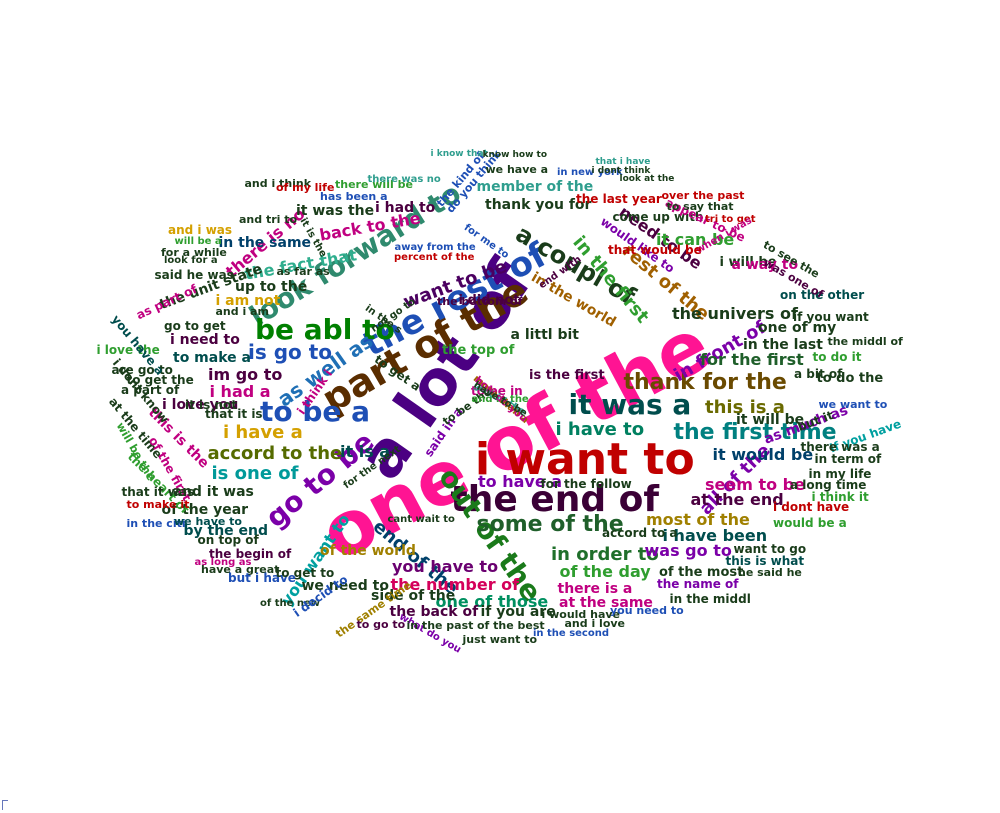  Describe the element at coordinates (500, 399) in the screenshot. I see `cloud-word: and in the` at that location.